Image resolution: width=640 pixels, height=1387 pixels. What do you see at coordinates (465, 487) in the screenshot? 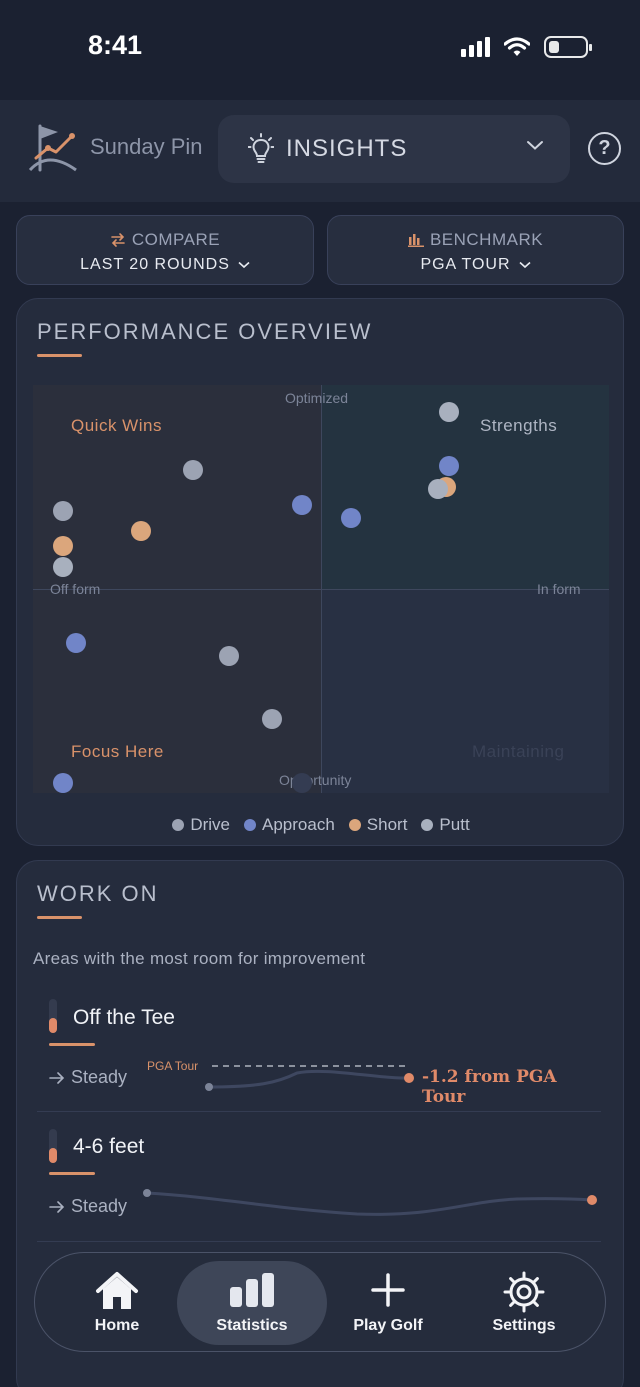
I see `quadrant-top-right` at bounding box center [465, 487].